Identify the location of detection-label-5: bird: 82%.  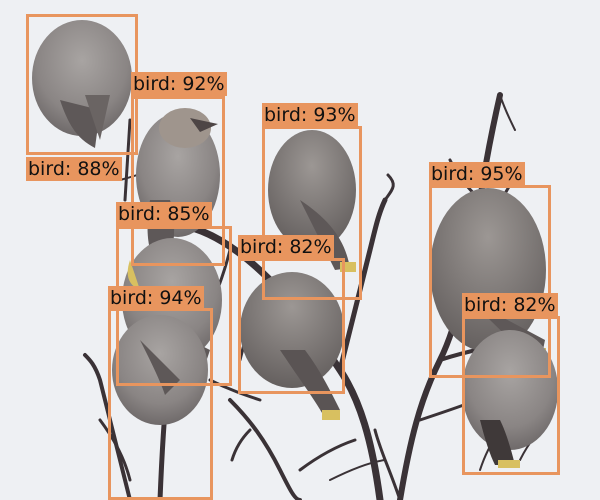
(286, 247).